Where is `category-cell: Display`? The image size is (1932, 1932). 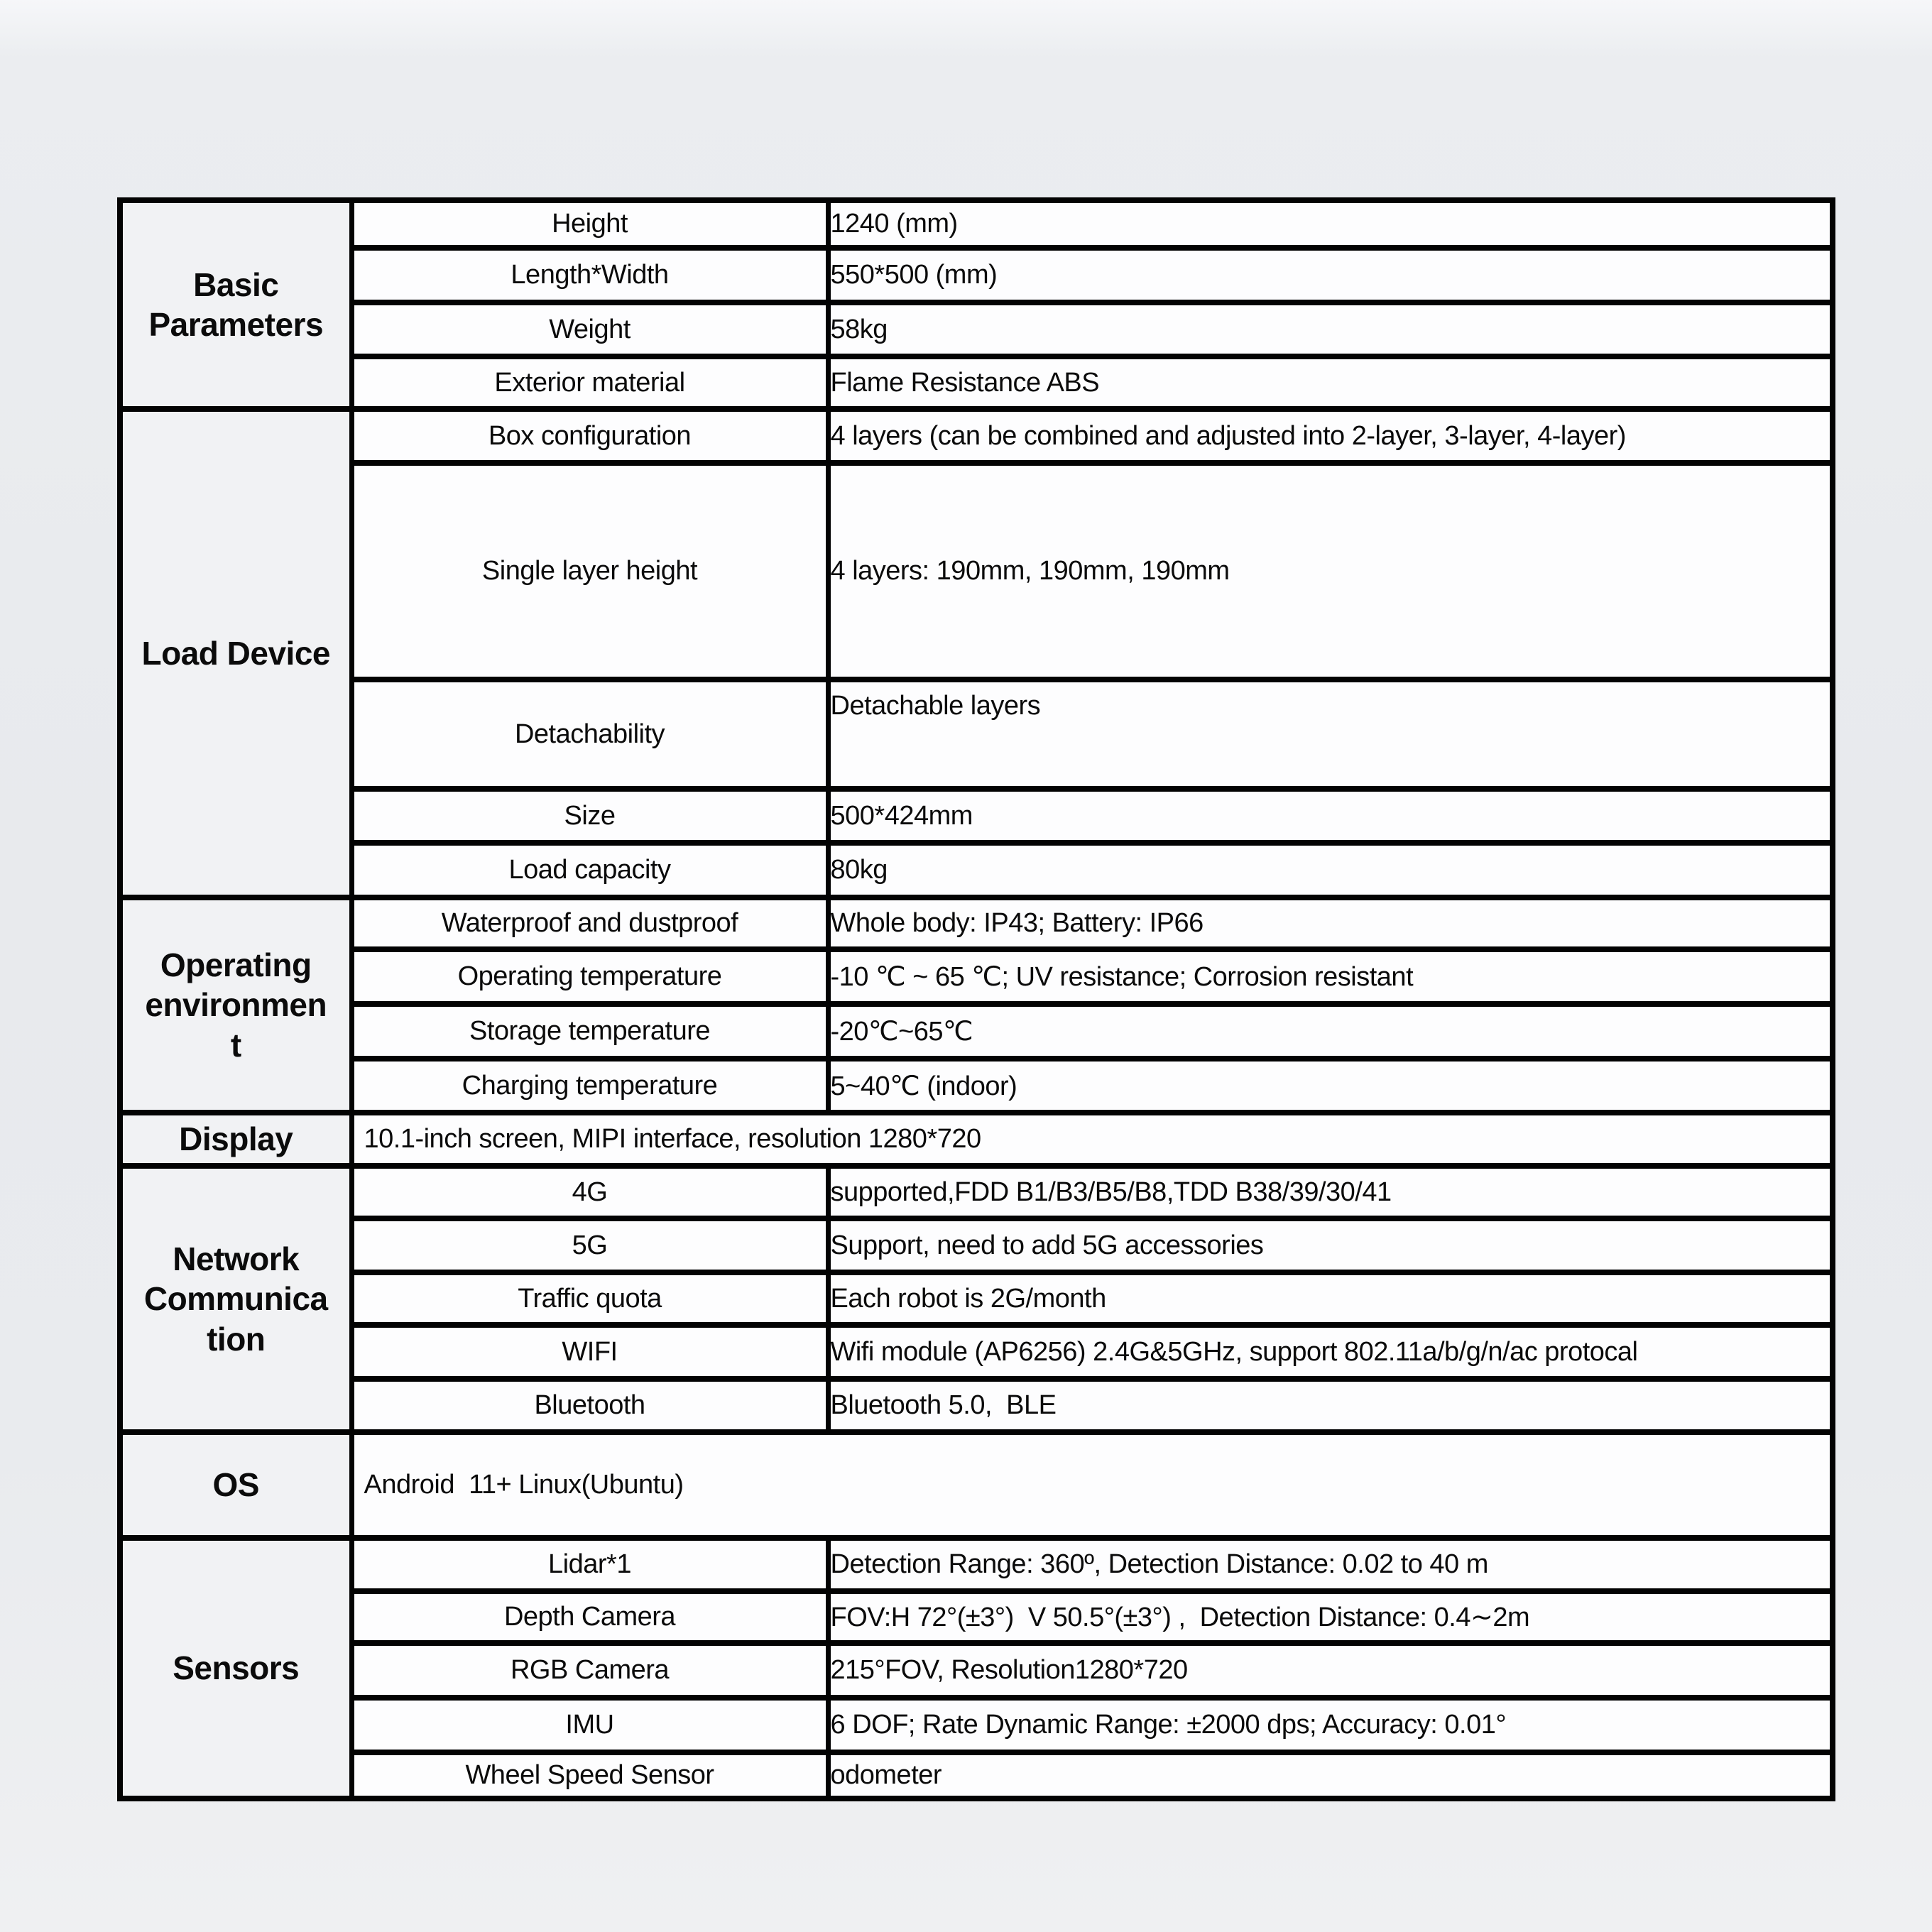
category-cell: Display is located at coordinates (235, 1139).